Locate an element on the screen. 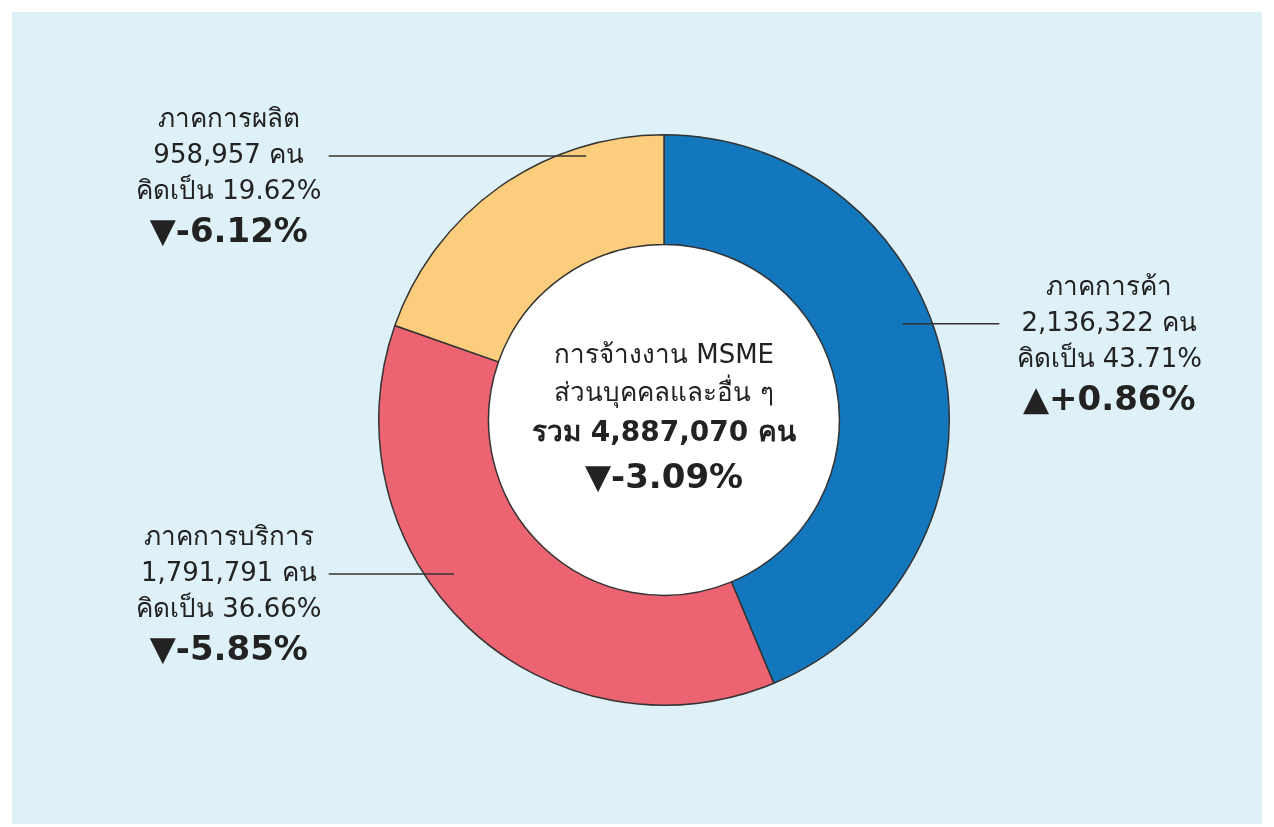  text: ▲+0.86% is located at coordinates (1109, 397).